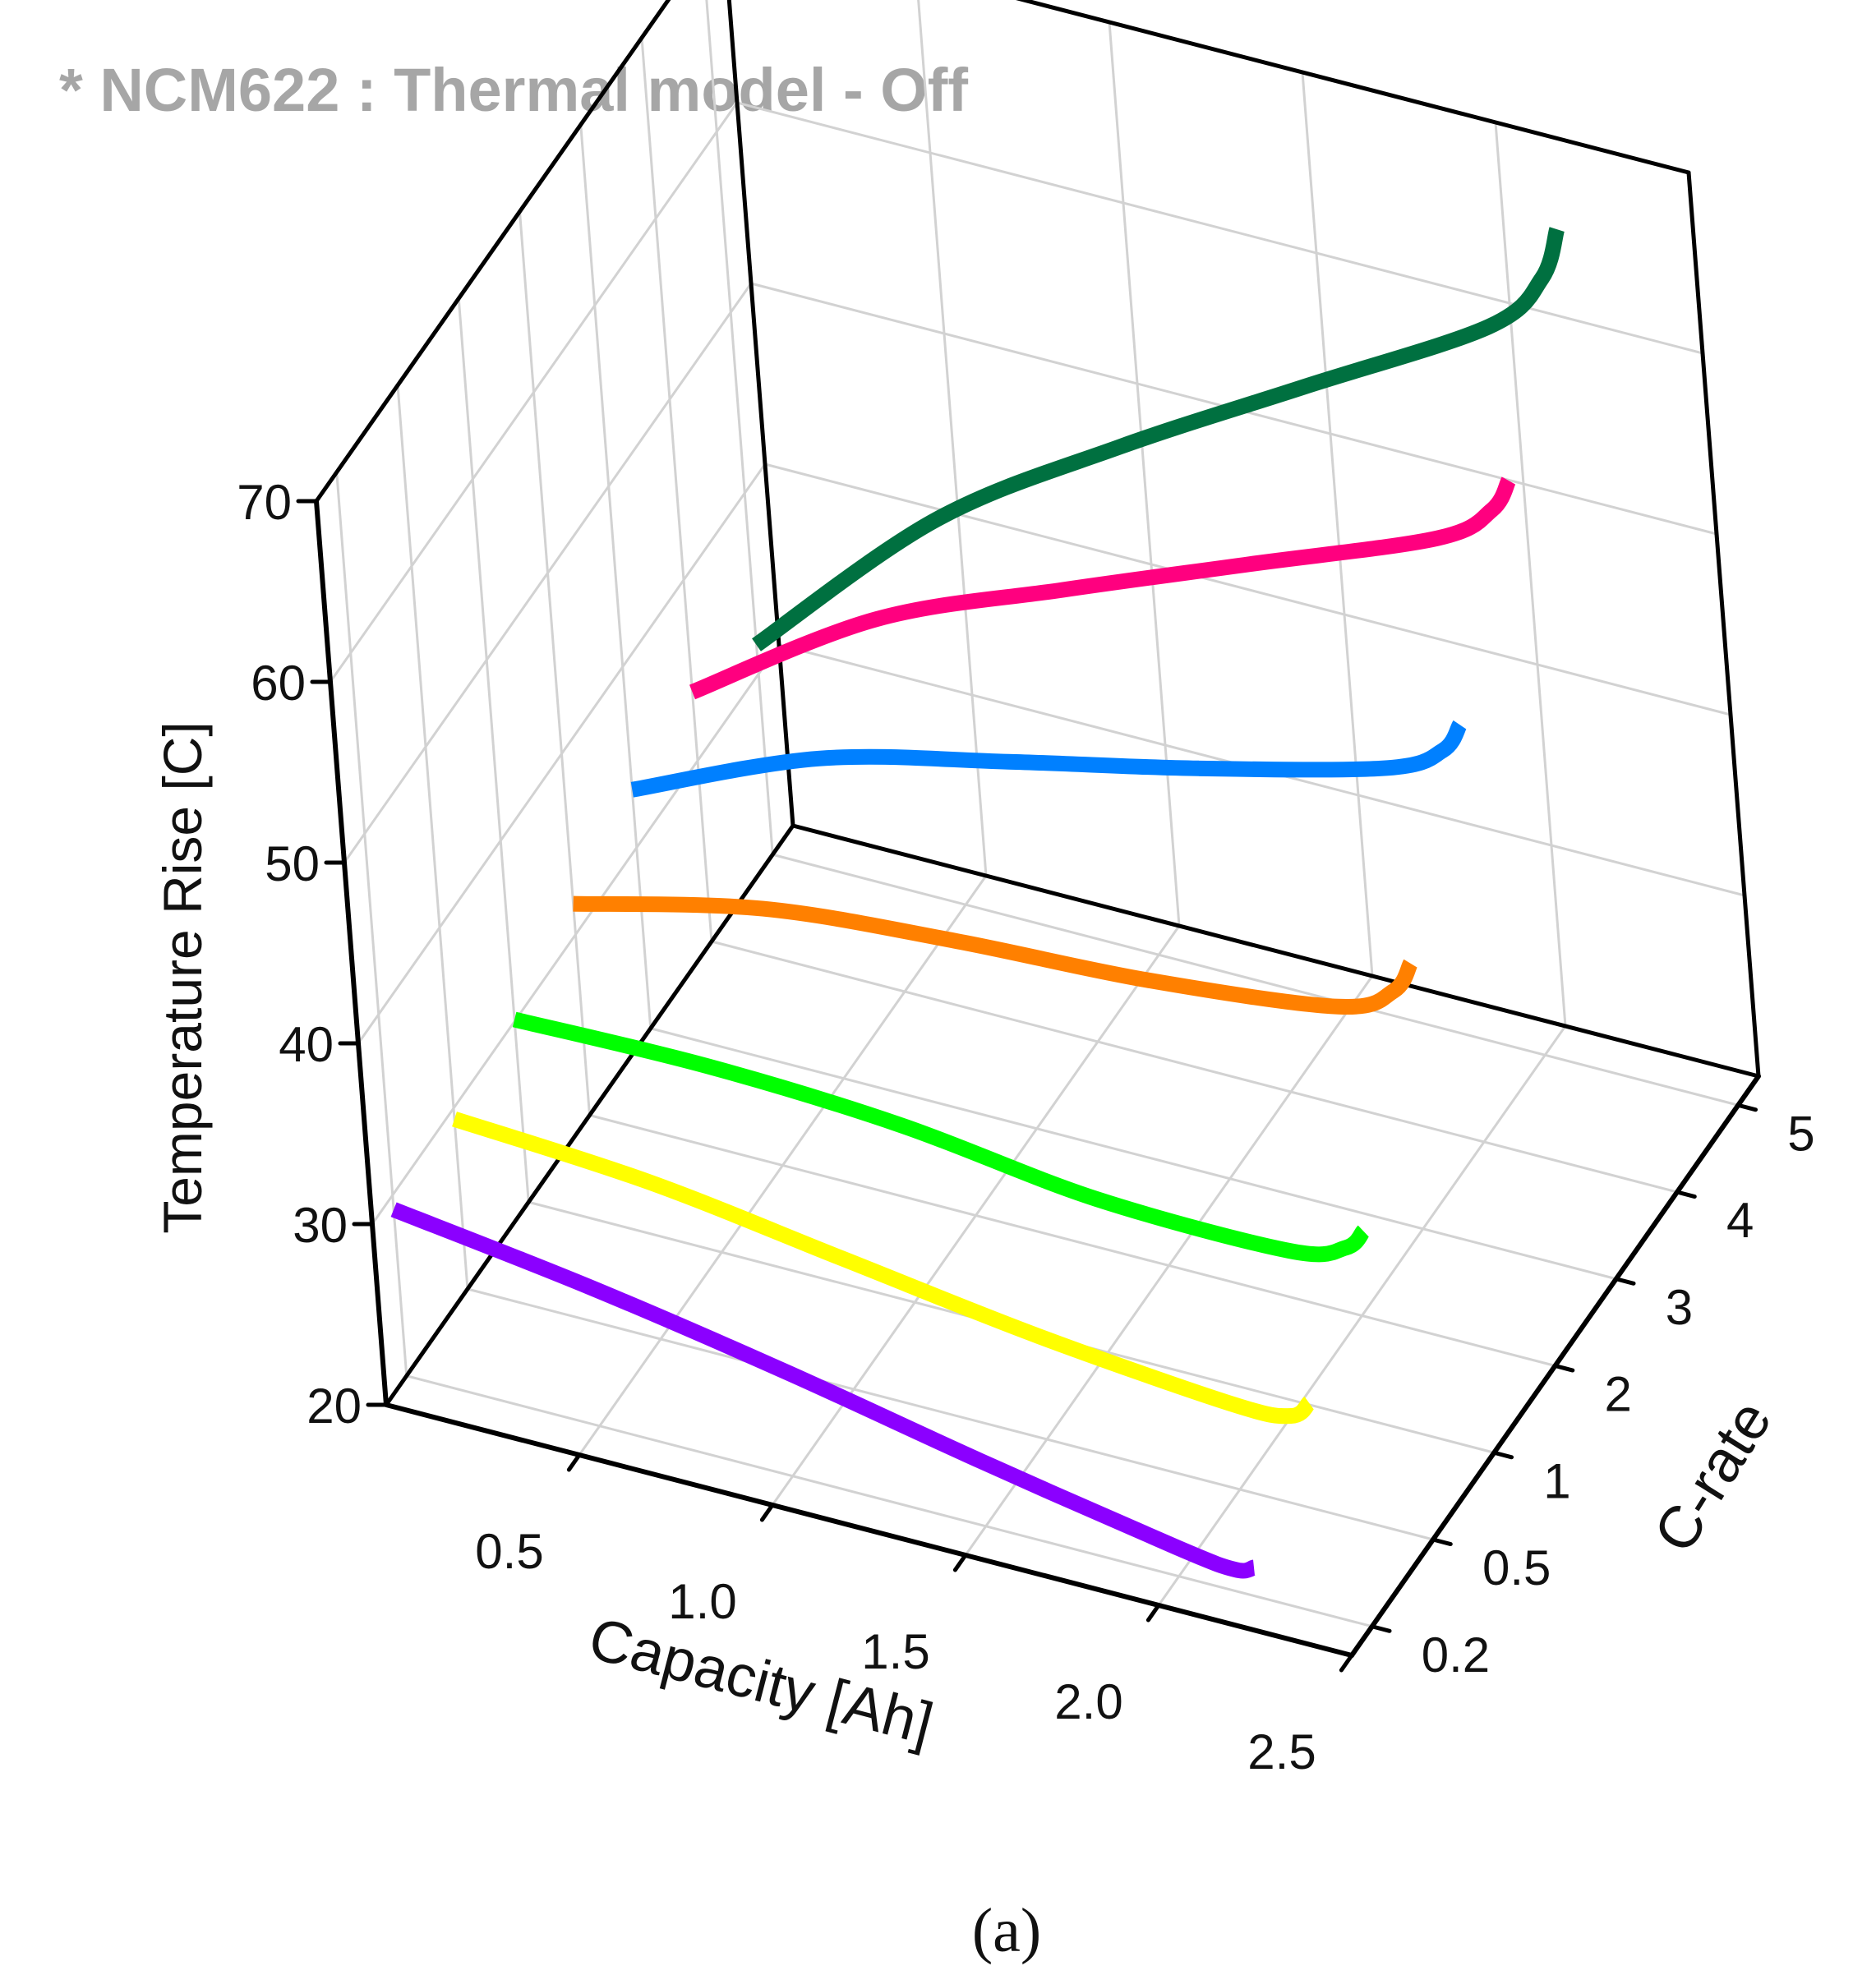 This screenshot has width=1876, height=1984. Describe the element at coordinates (1740, 1220) in the screenshot. I see `y-tick-label: 4` at that location.